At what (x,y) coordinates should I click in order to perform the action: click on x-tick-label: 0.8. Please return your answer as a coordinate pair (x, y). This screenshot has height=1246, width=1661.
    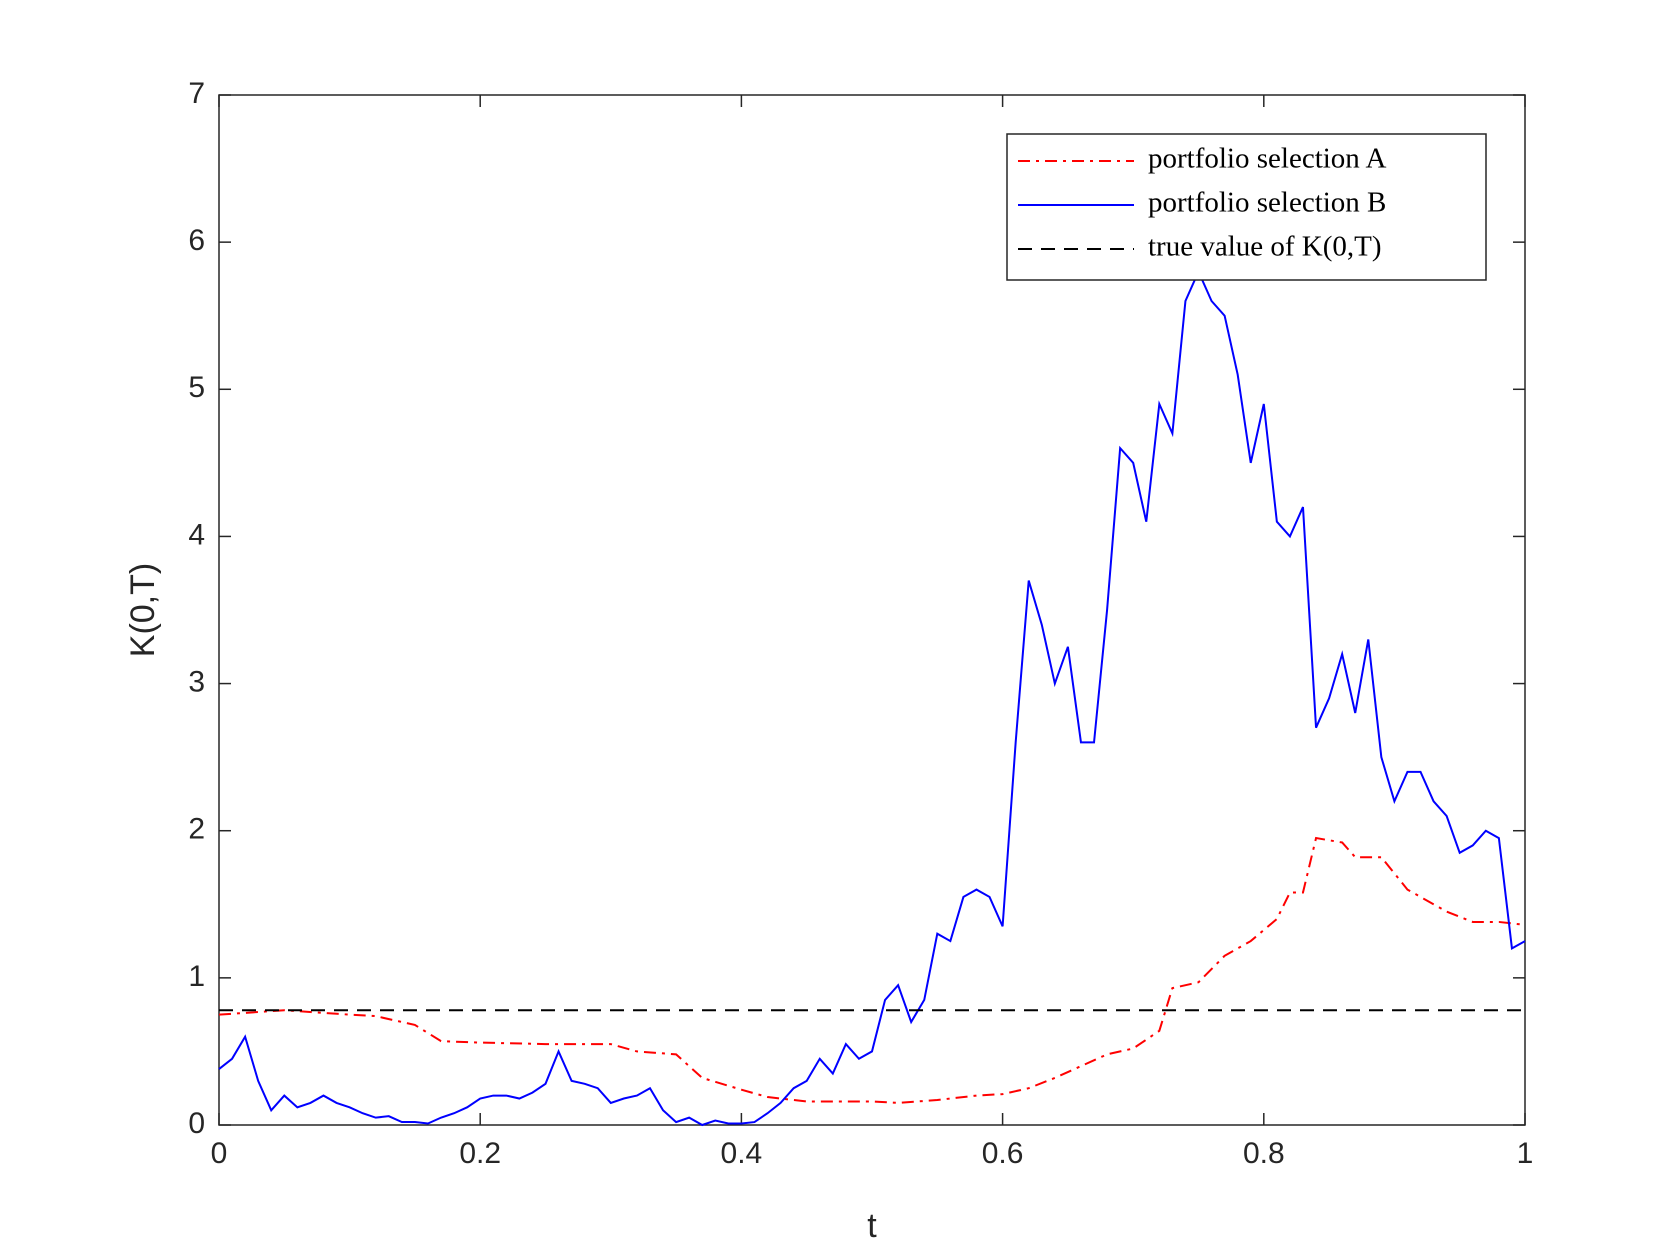
    Looking at the image, I should click on (1264, 1153).